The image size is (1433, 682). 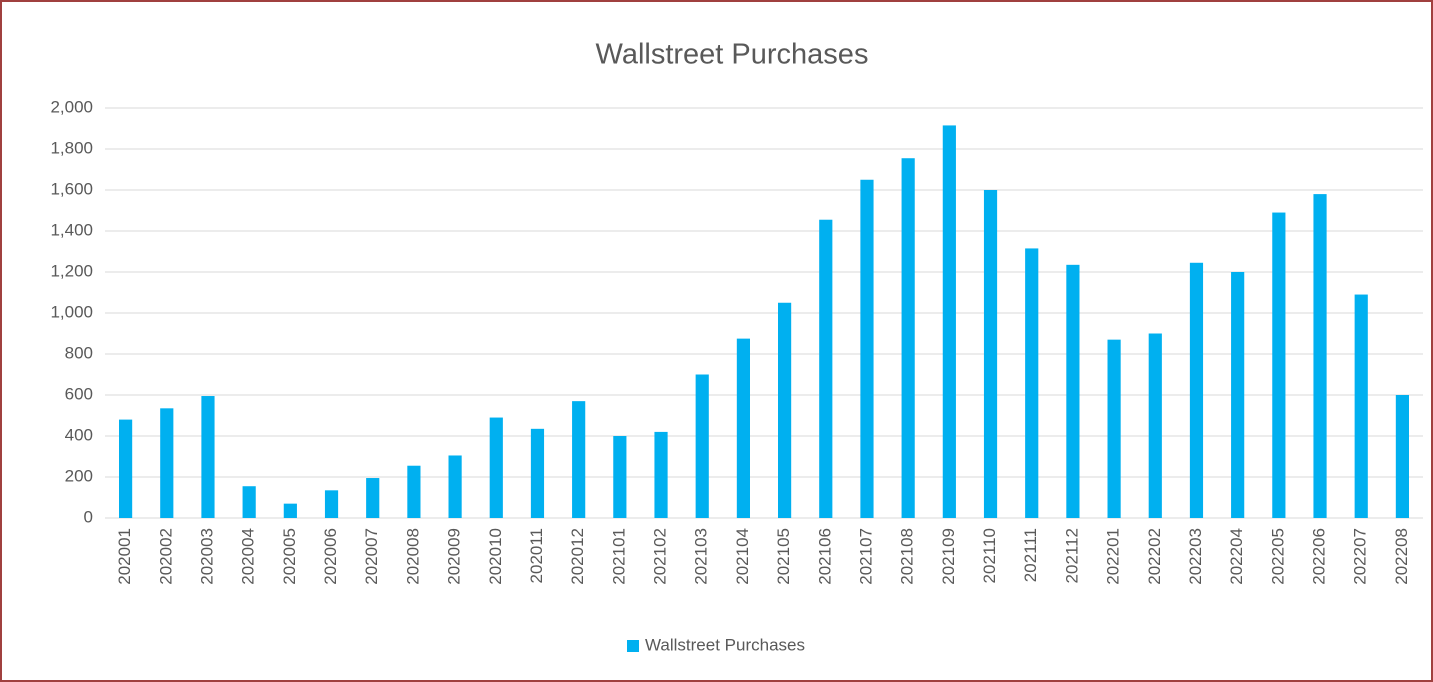 I want to click on y-tick-label: 1,400, so click(x=71, y=229).